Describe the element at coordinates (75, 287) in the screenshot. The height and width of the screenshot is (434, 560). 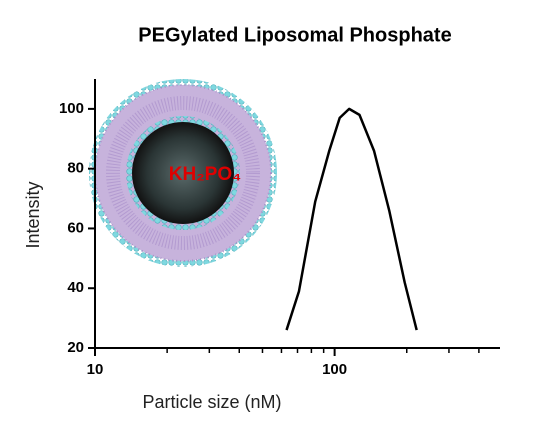
I see `y-tick-label: 40` at that location.